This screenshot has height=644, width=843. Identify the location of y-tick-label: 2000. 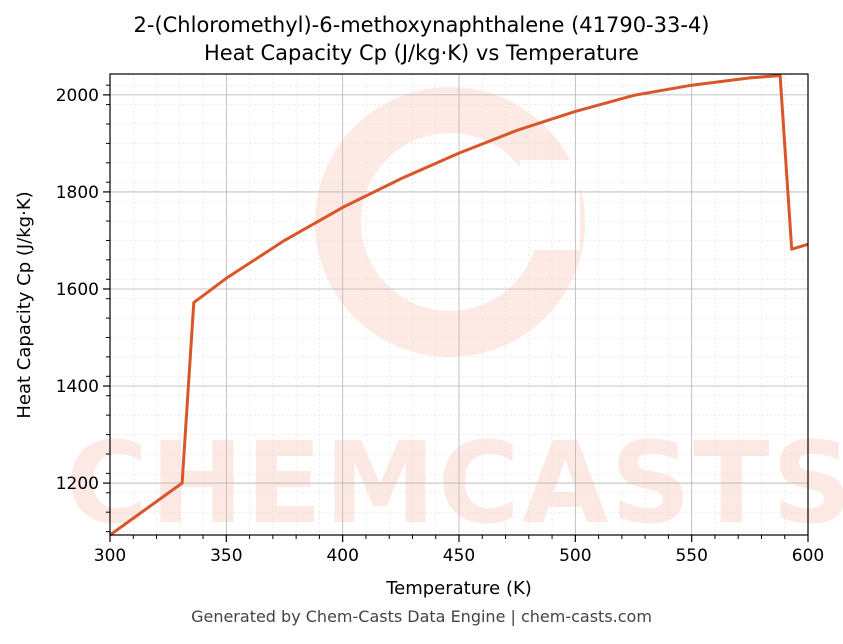
(77, 96).